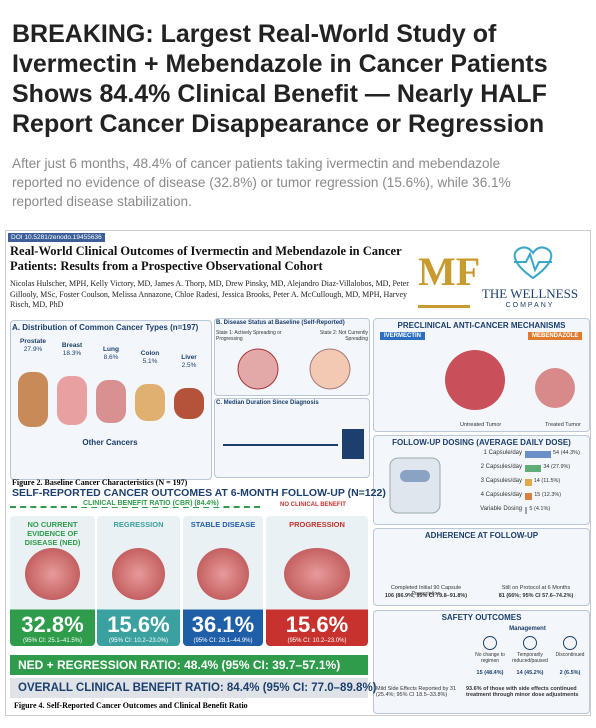  What do you see at coordinates (536, 596) in the screenshot?
I see `adherence-value2: 81 (66%; 95% CI 57.6–74.2%)` at bounding box center [536, 596].